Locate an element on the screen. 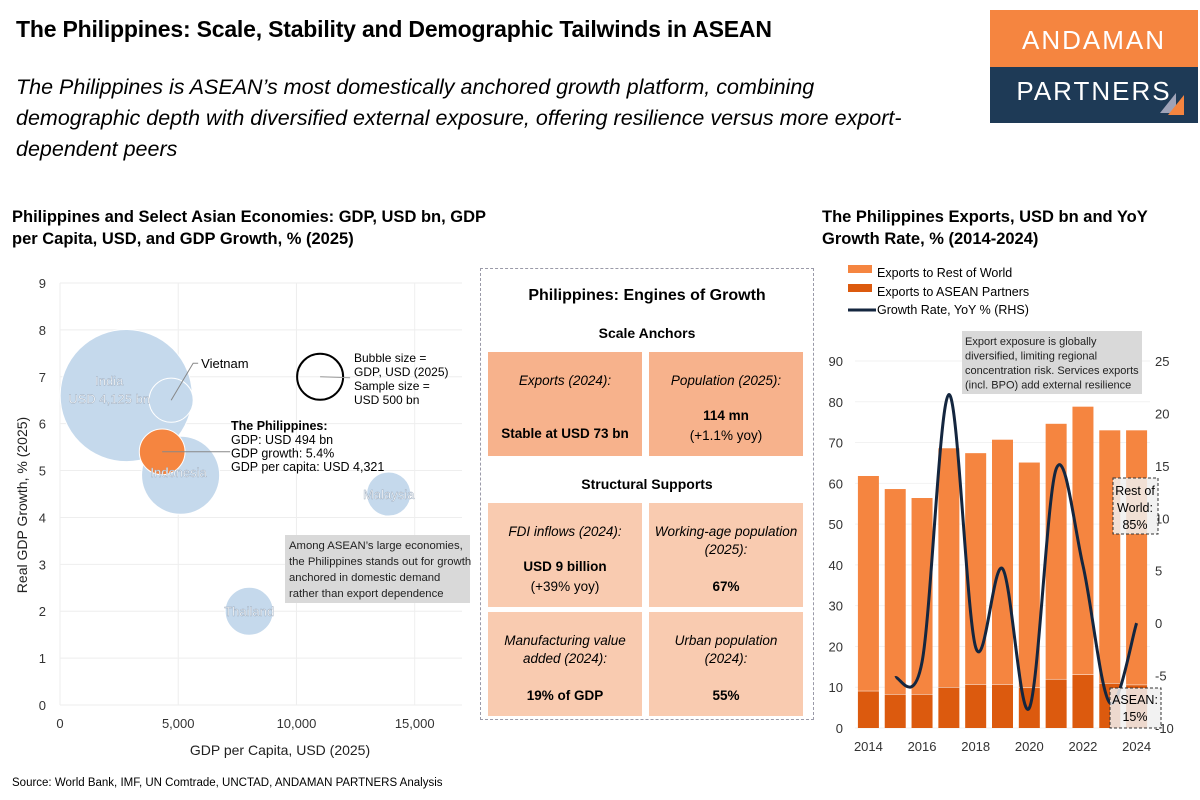 The height and width of the screenshot is (800, 1200). size-legend-text: Bubble size = is located at coordinates (390, 358).